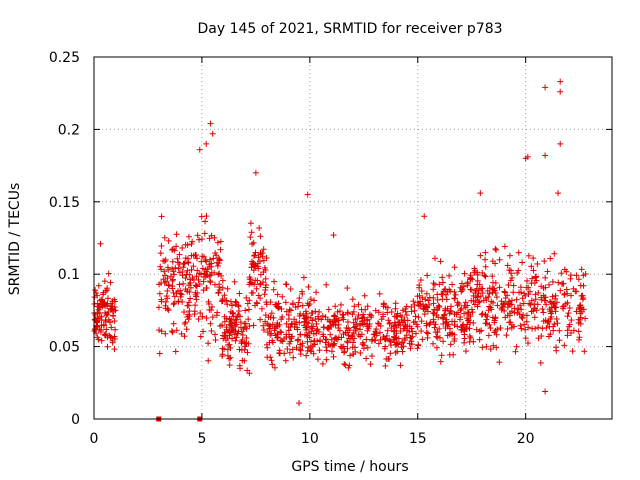 The height and width of the screenshot is (480, 640). What do you see at coordinates (15, 239) in the screenshot?
I see `y-axis-label: SRMTID / TECUs` at bounding box center [15, 239].